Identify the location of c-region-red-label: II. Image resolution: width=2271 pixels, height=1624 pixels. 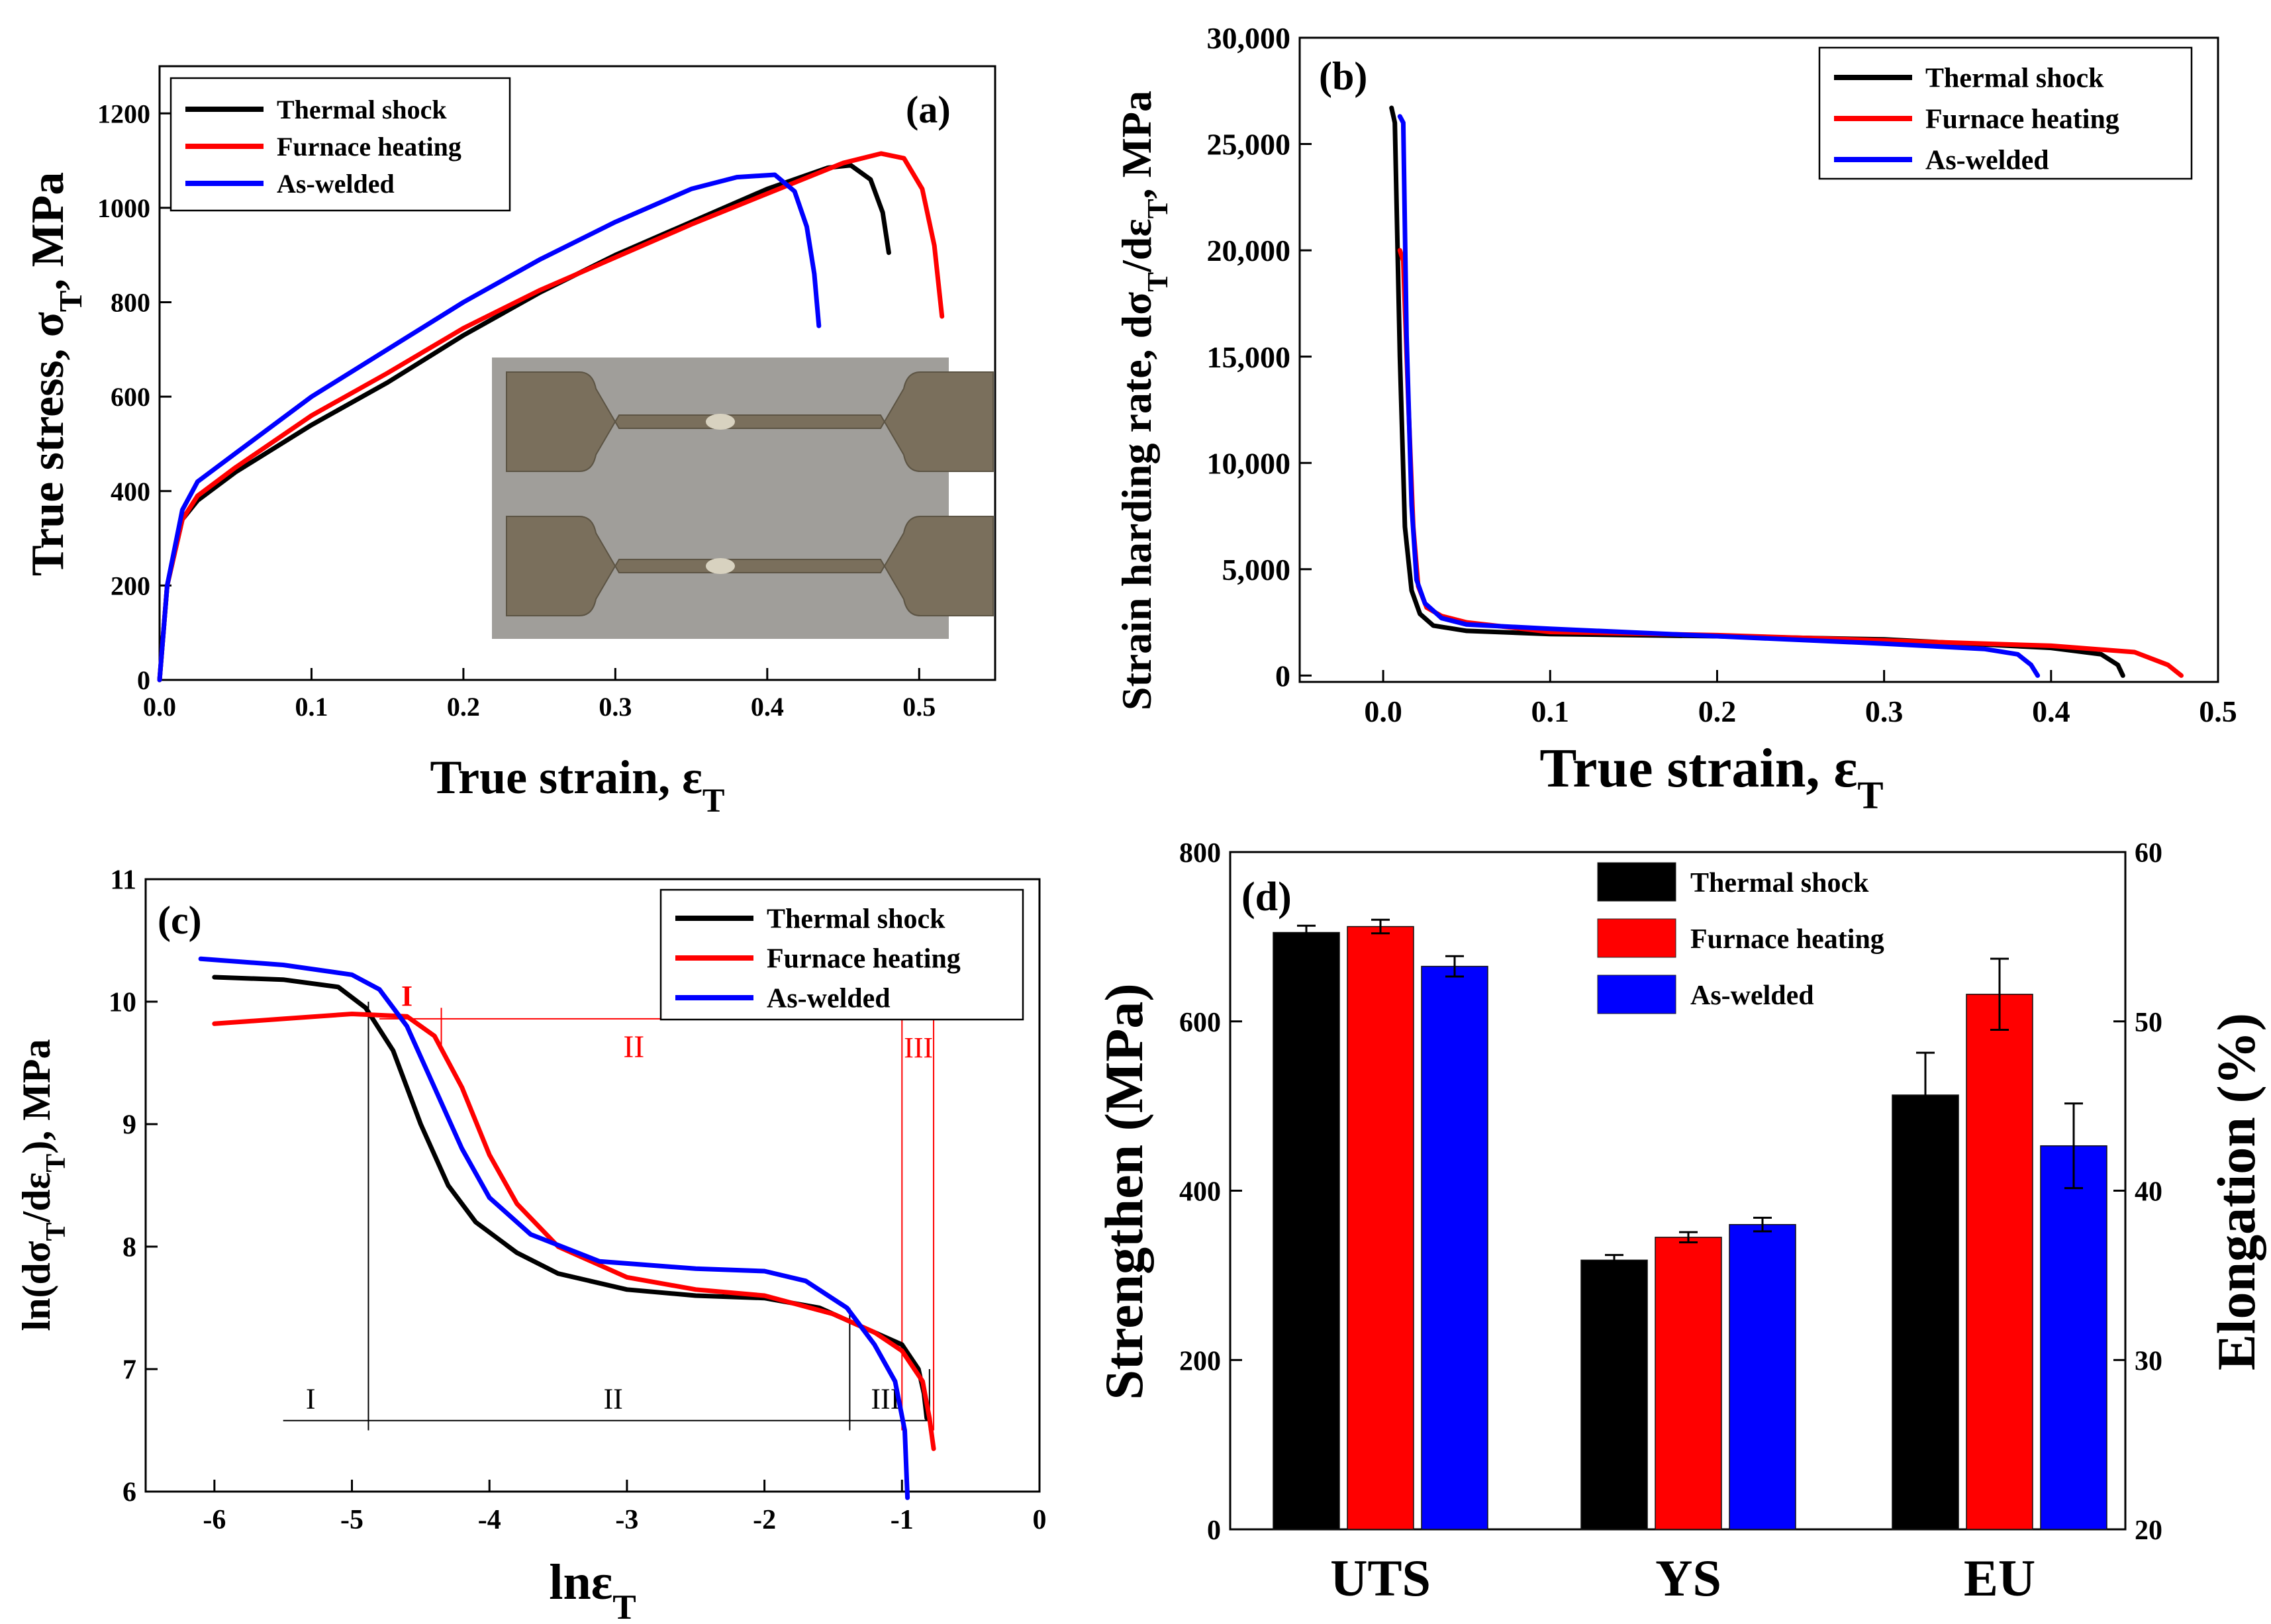
(633, 1047).